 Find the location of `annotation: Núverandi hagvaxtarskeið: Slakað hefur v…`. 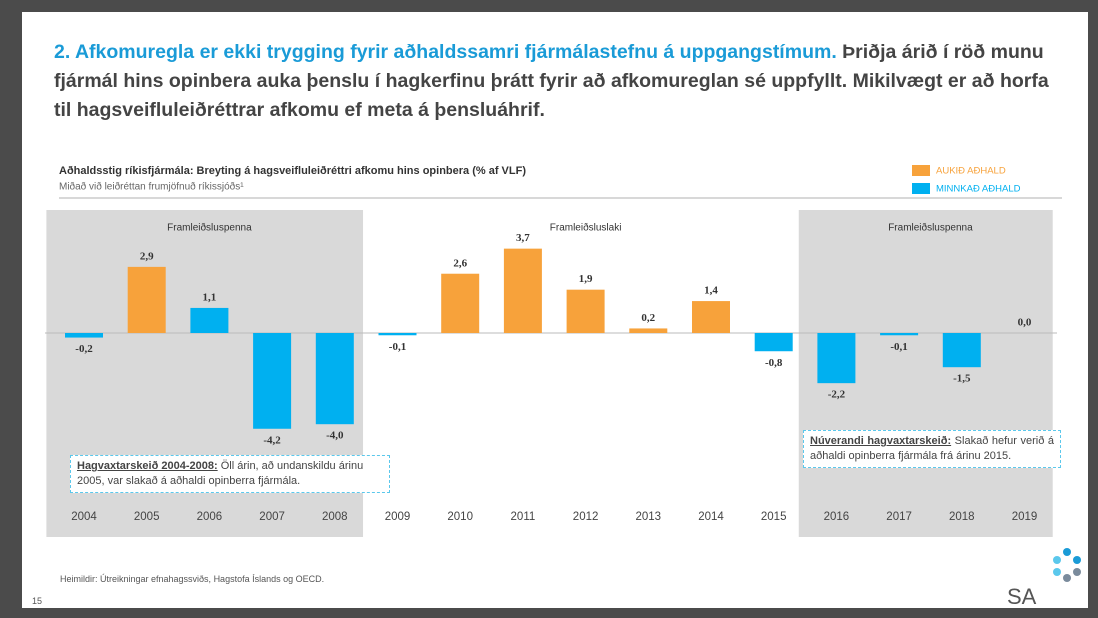

annotation: Núverandi hagvaxtarskeið: Slakað hefur v… is located at coordinates (932, 449).